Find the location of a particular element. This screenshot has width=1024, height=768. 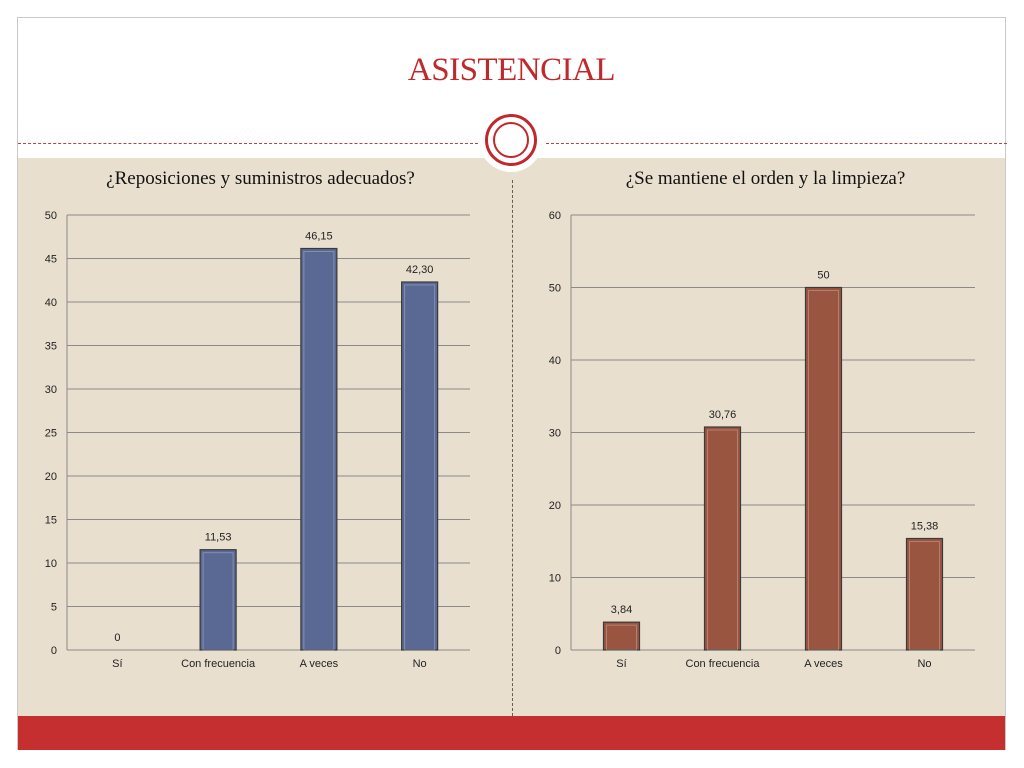

right-chart-y-tick-label: 40 is located at coordinates (555, 361).